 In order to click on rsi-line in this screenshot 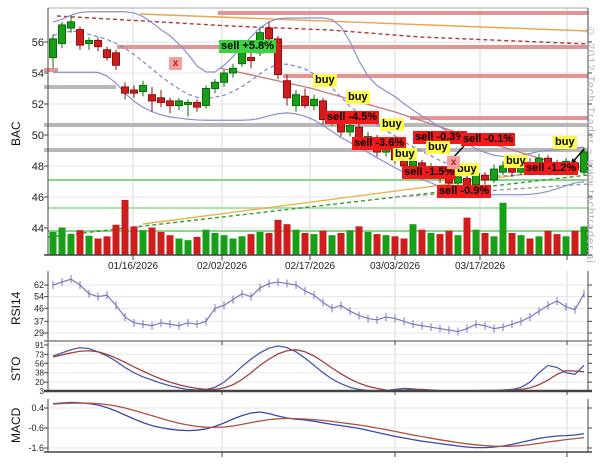, I will do `click(318, 305)`.